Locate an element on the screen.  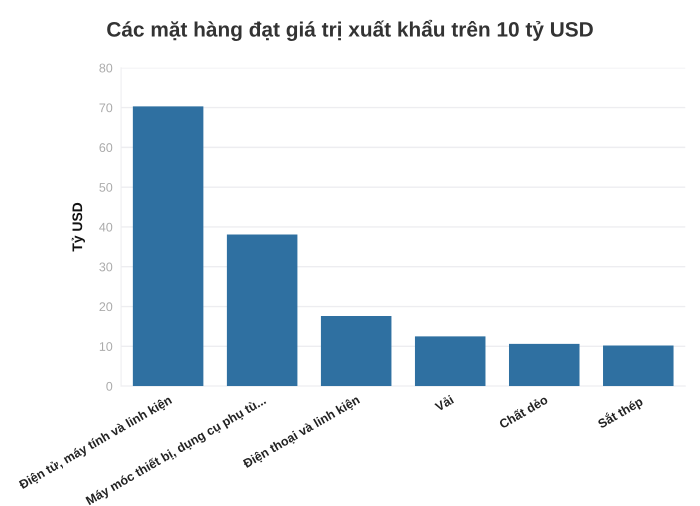
y-tick-label: 40 is located at coordinates (105, 227).